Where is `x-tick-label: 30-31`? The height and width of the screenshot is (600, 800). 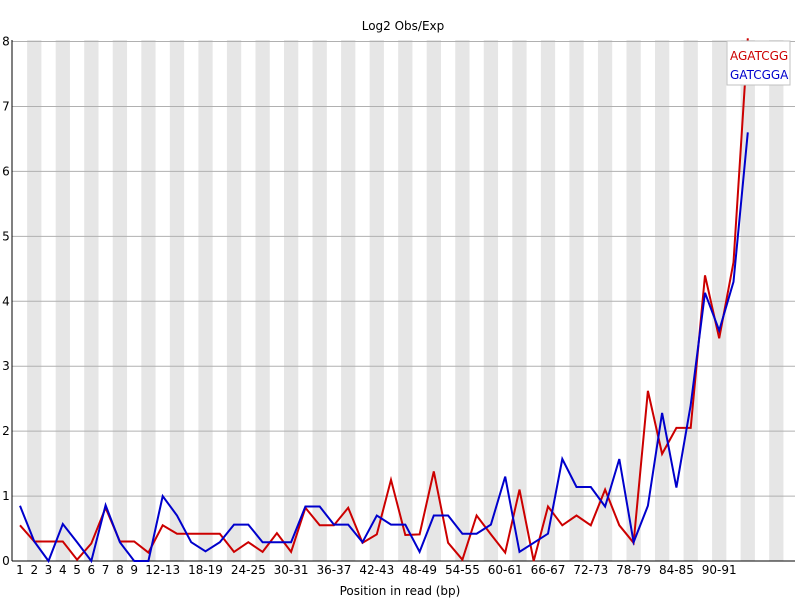
x-tick-label: 30-31 is located at coordinates (291, 570).